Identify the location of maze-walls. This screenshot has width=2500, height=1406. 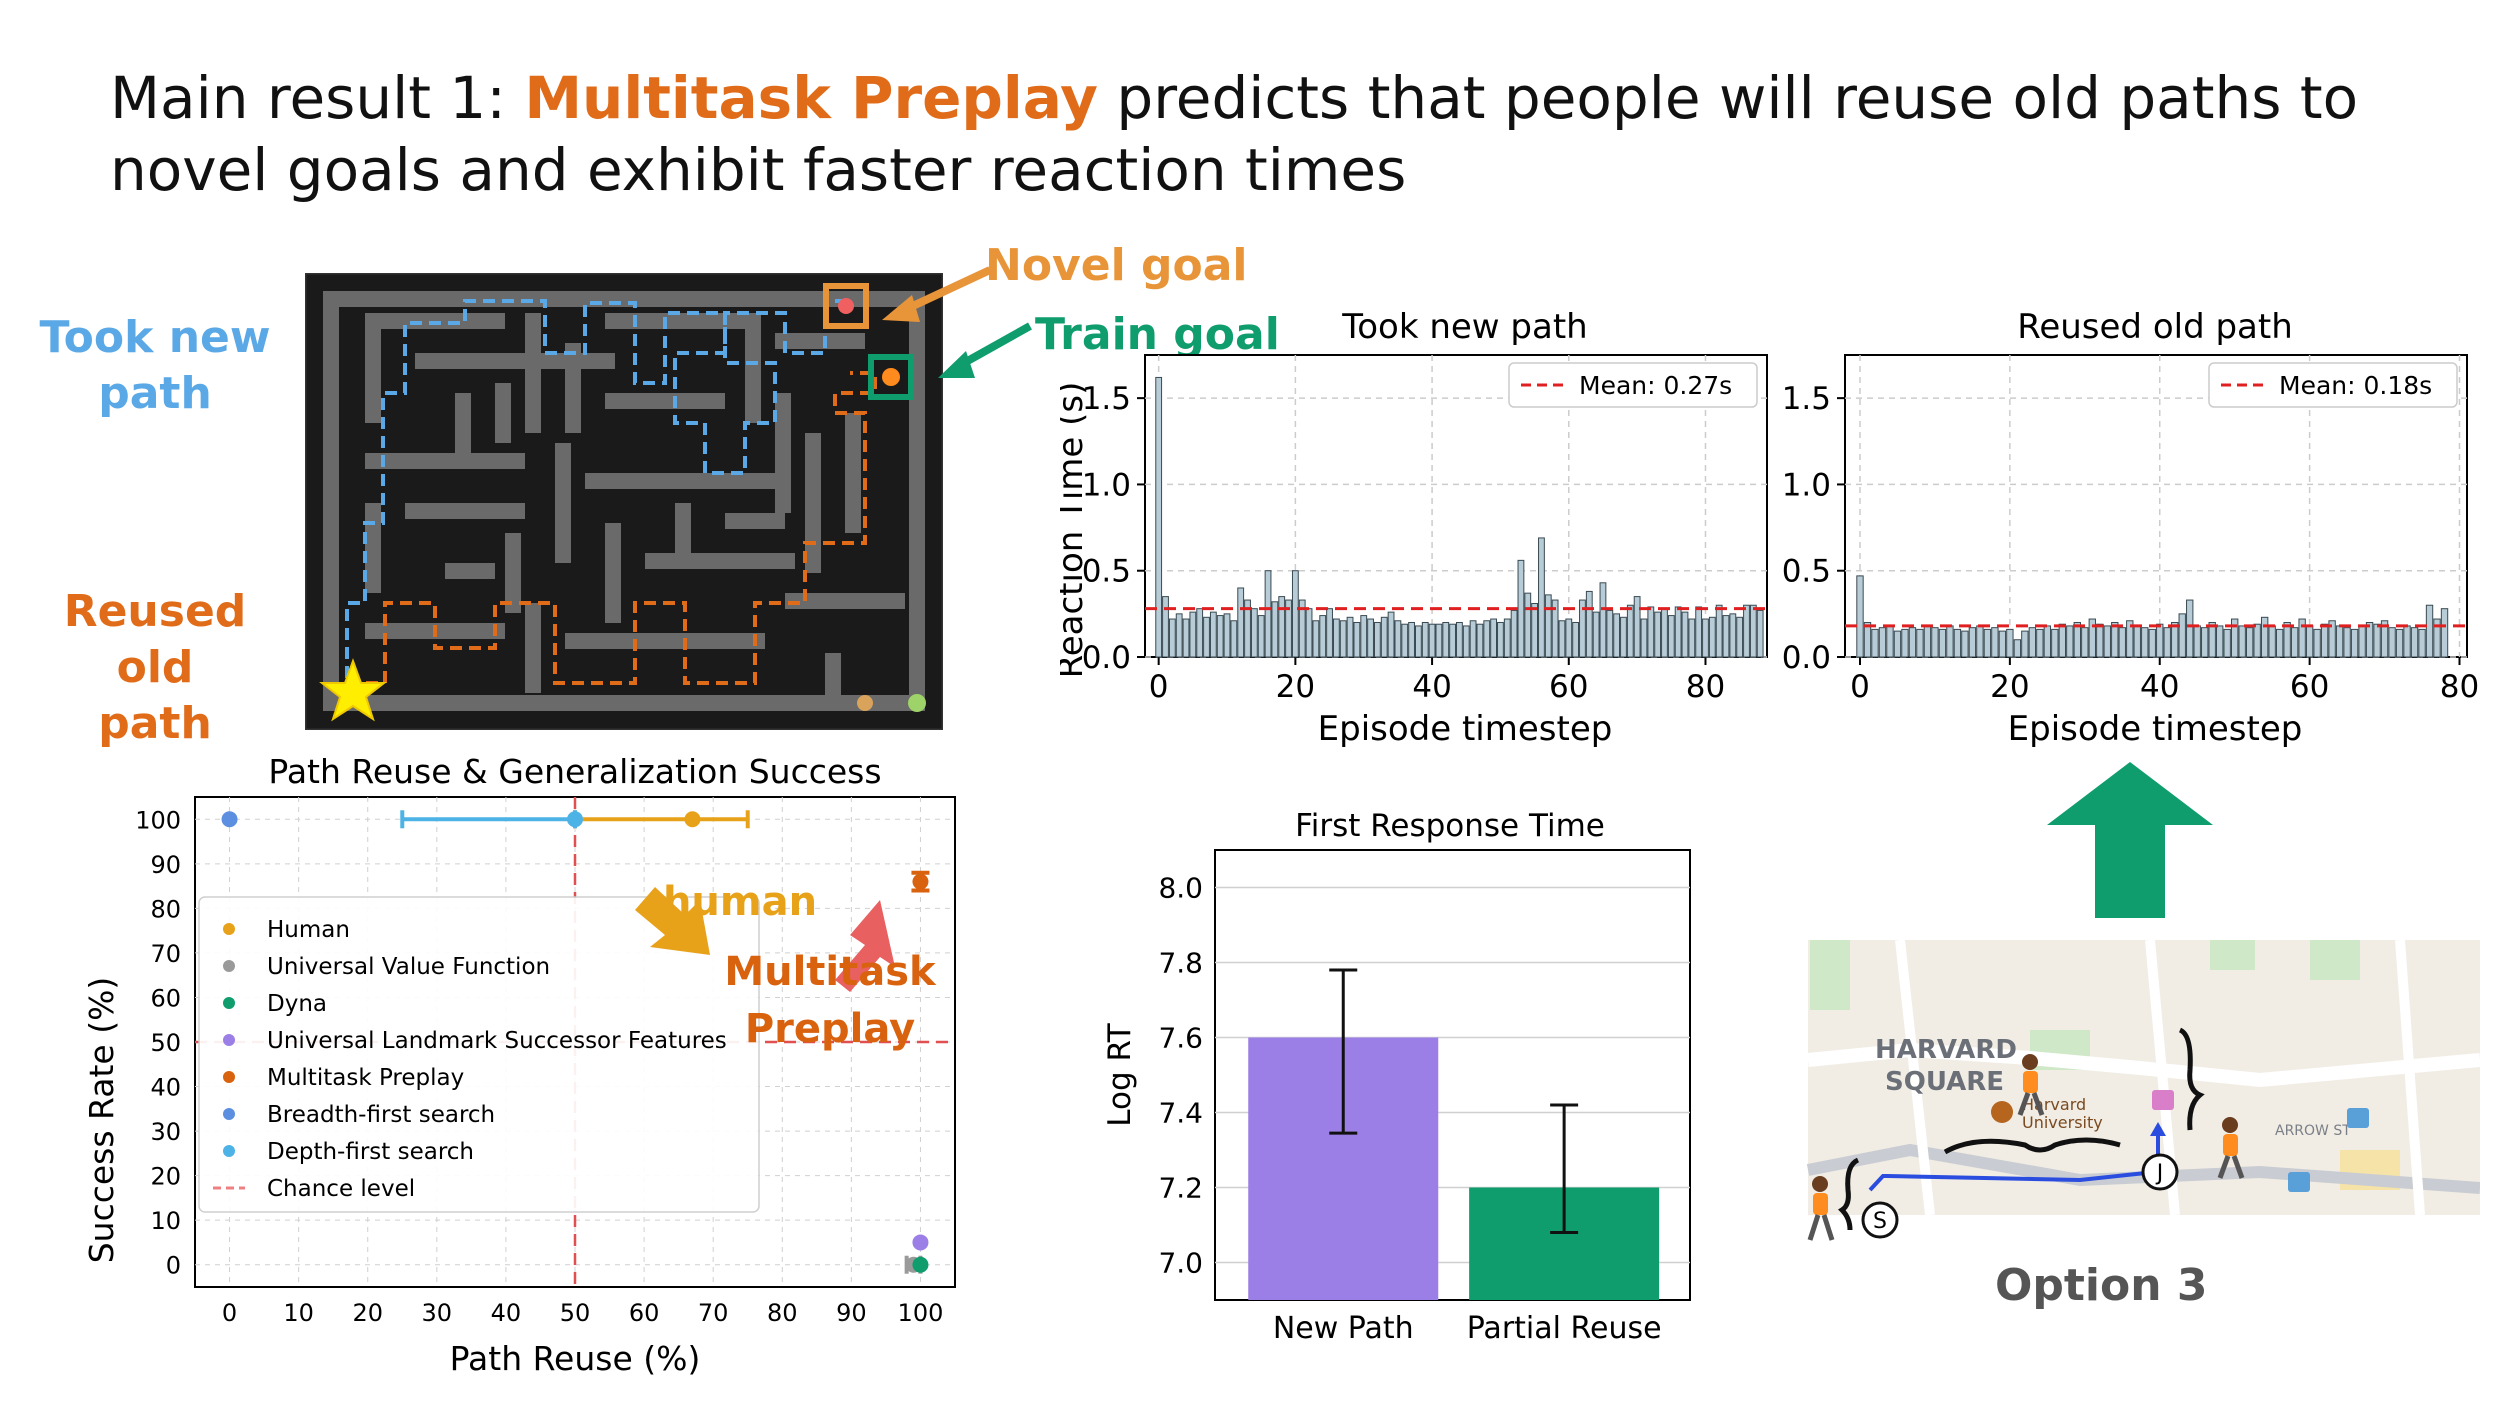
(624, 501).